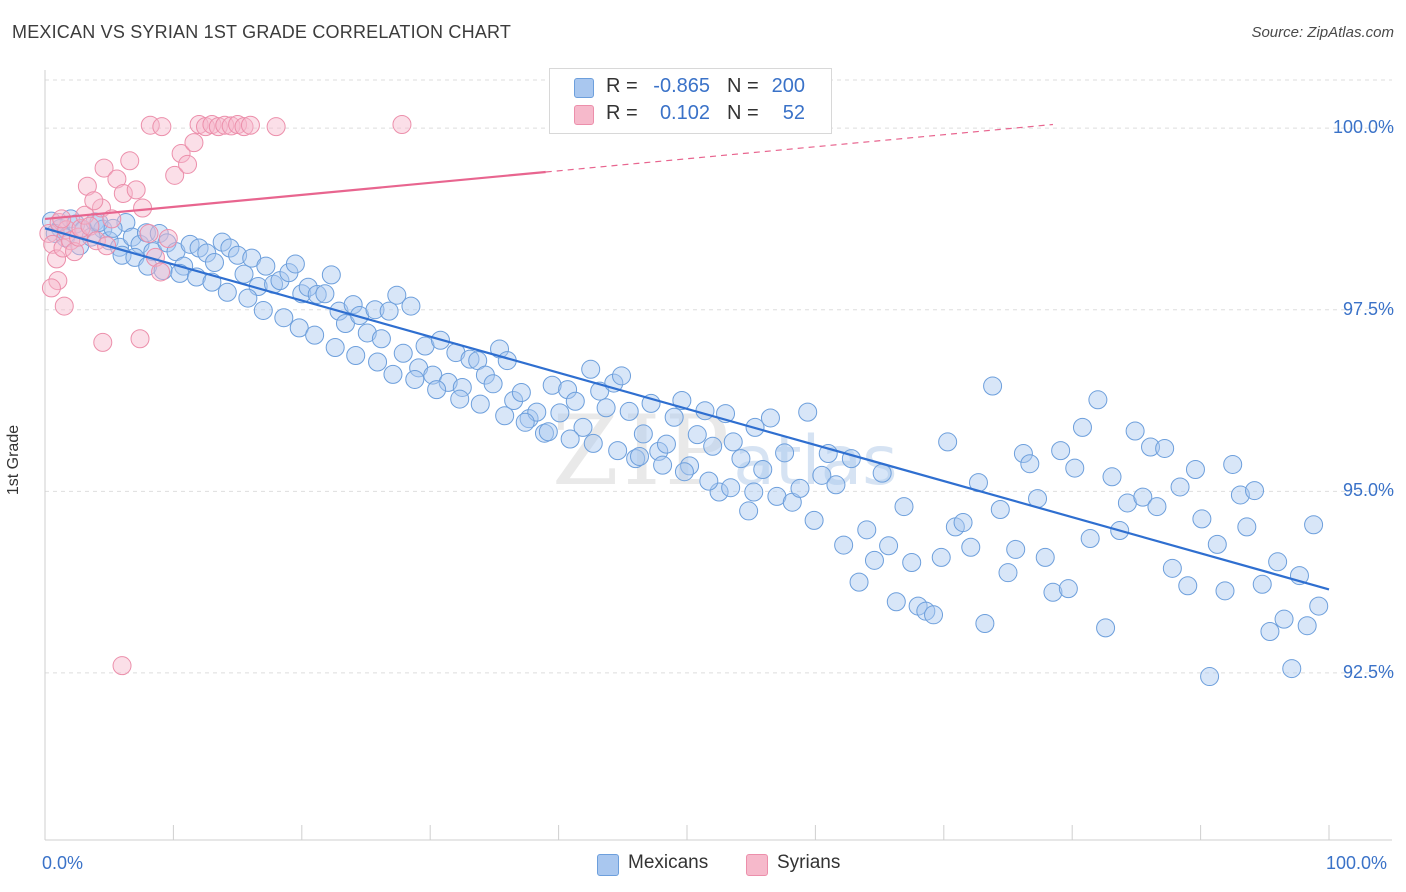 The image size is (1406, 892). Describe the element at coordinates (684, 113) in the screenshot. I see `legend-r-value: 0.102` at that location.